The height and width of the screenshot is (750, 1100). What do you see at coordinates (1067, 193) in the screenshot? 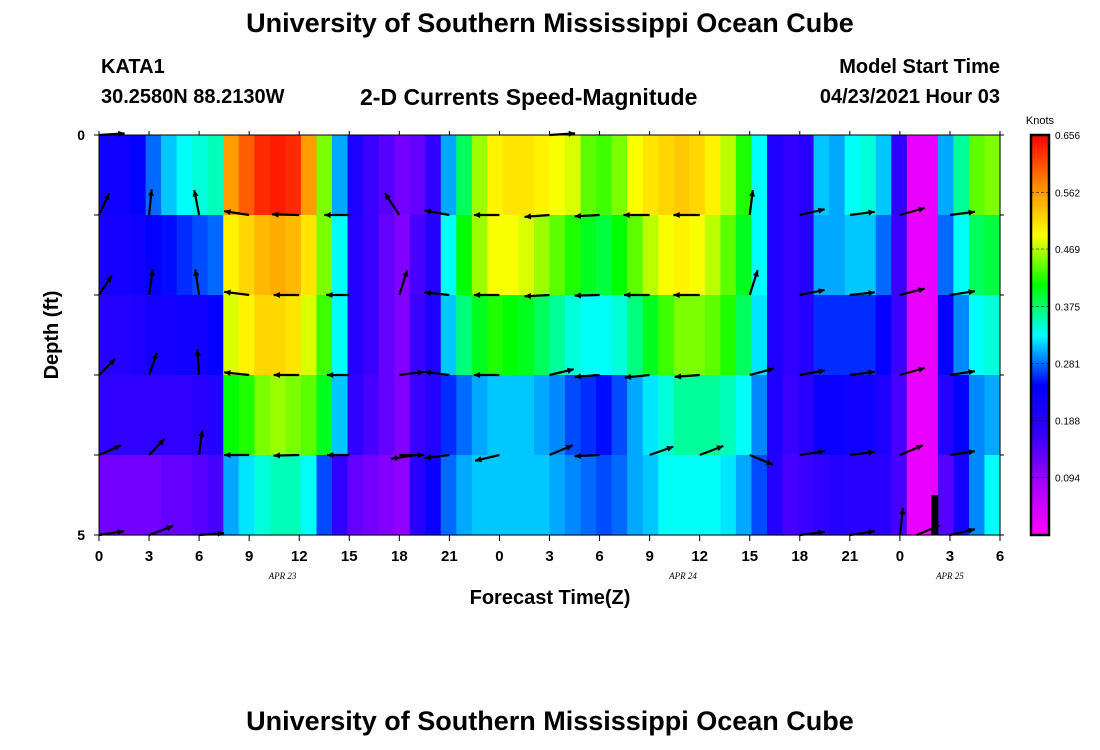
I see `colorbar-tick-label: 0.562` at bounding box center [1067, 193].